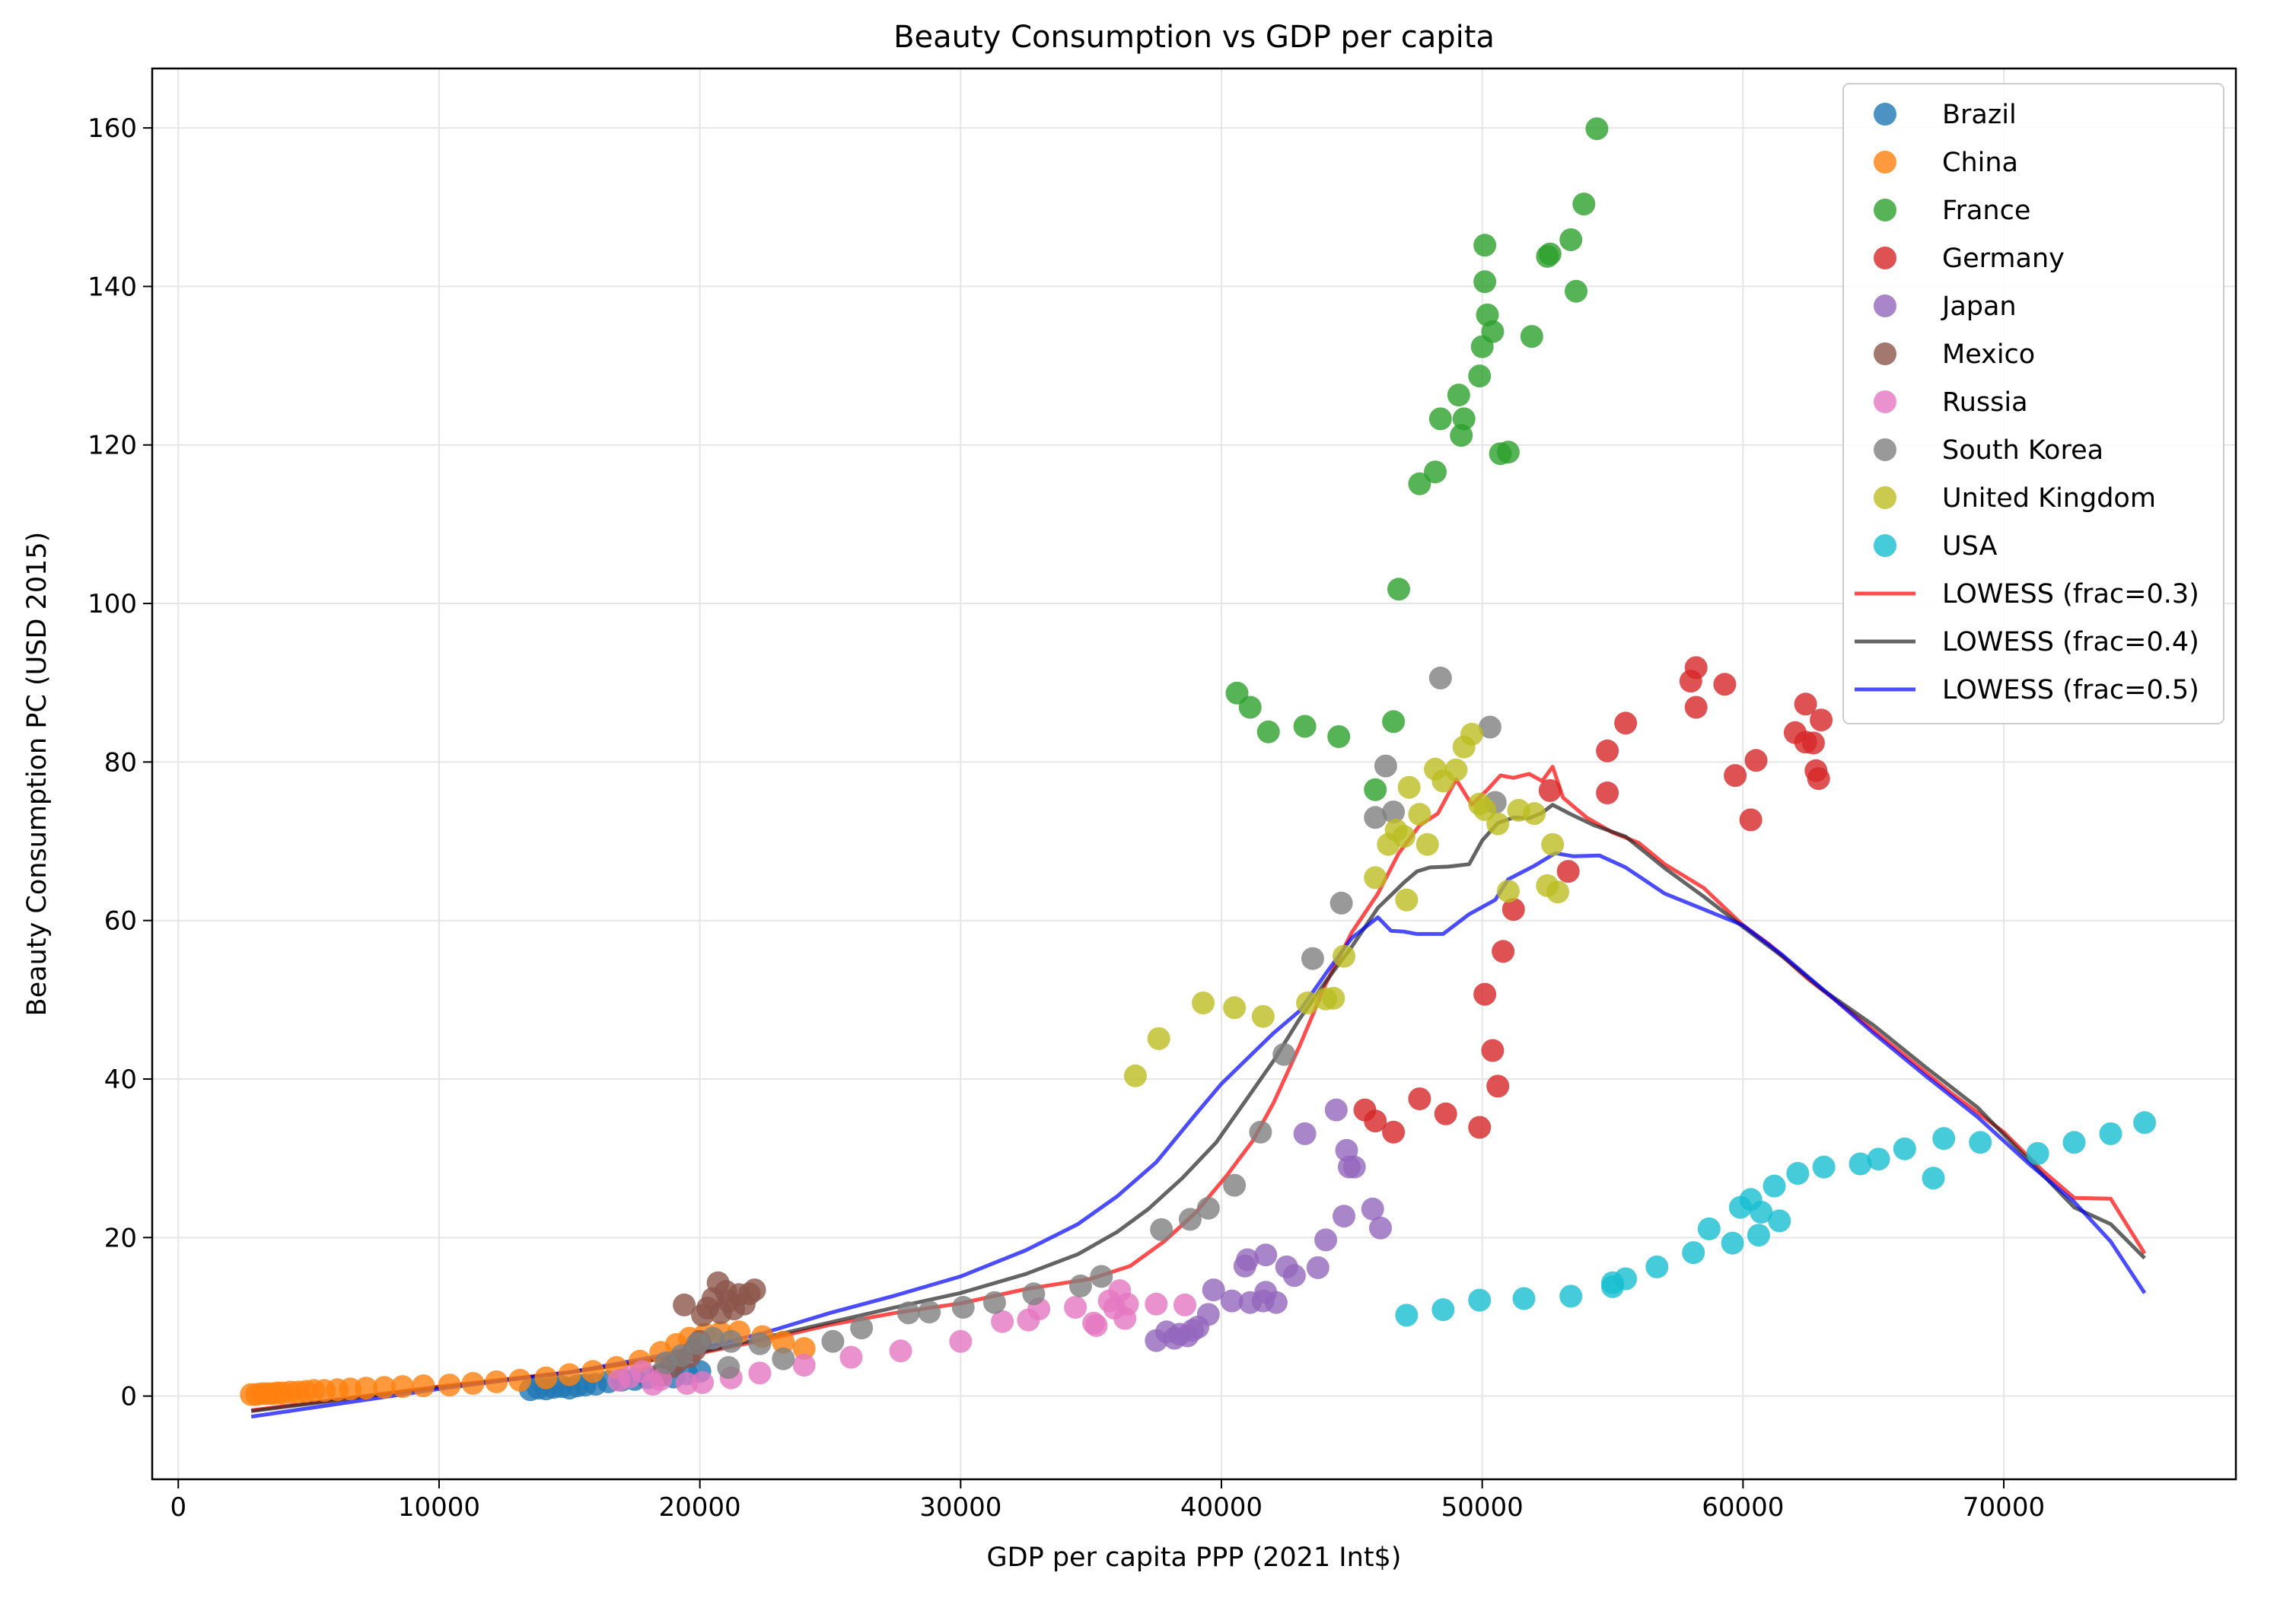  I want to click on y-tick-label: 60, so click(120, 921).